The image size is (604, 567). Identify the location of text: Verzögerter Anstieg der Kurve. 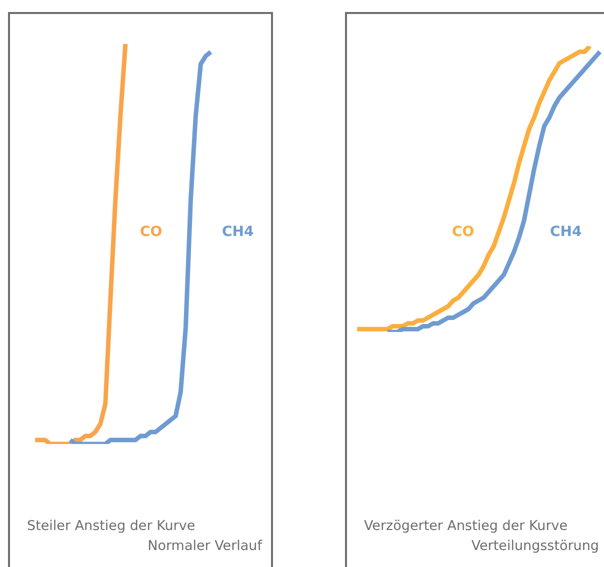
(466, 526).